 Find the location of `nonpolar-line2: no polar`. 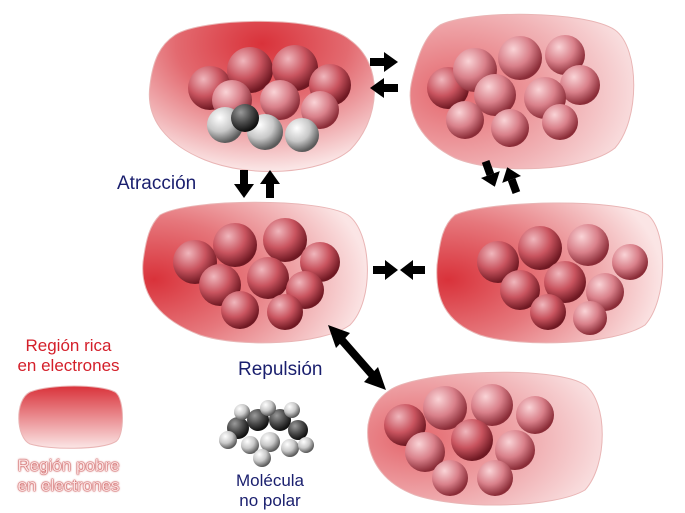

nonpolar-line2: no polar is located at coordinates (270, 500).